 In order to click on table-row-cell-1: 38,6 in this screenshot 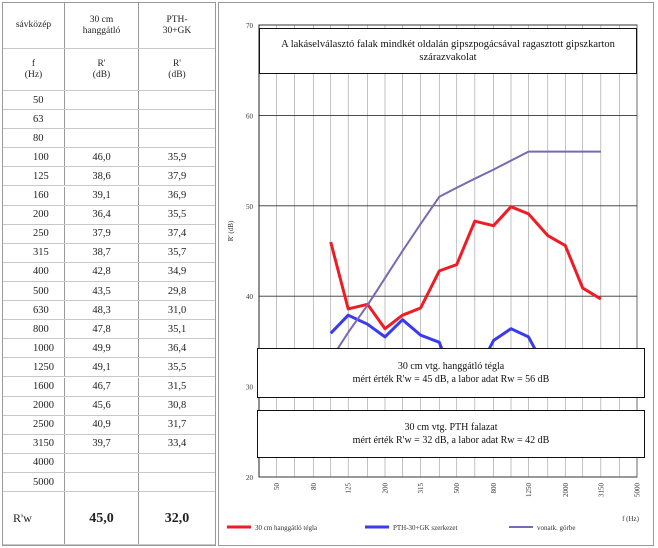, I will do `click(102, 176)`.